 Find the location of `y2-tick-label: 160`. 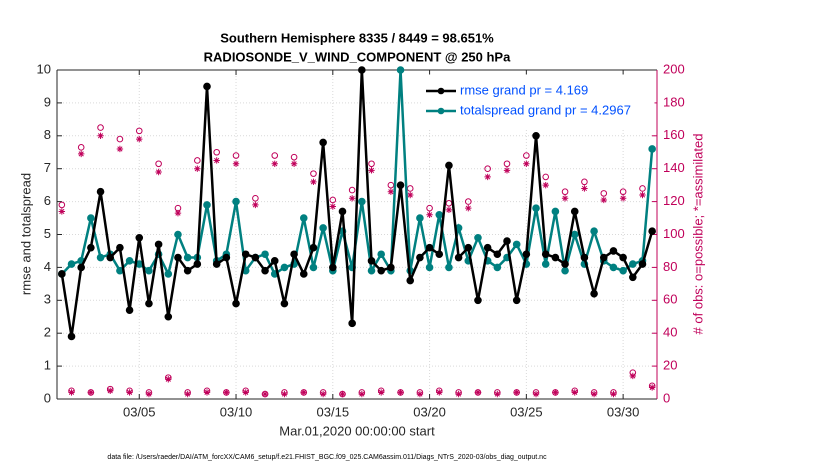

y2-tick-label: 160 is located at coordinates (674, 134).